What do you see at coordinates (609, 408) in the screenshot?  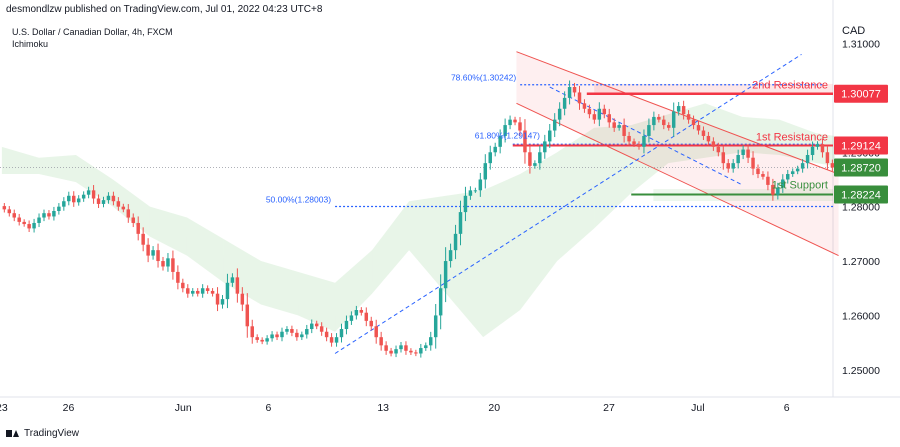 I see `x-tick-label: 27` at bounding box center [609, 408].